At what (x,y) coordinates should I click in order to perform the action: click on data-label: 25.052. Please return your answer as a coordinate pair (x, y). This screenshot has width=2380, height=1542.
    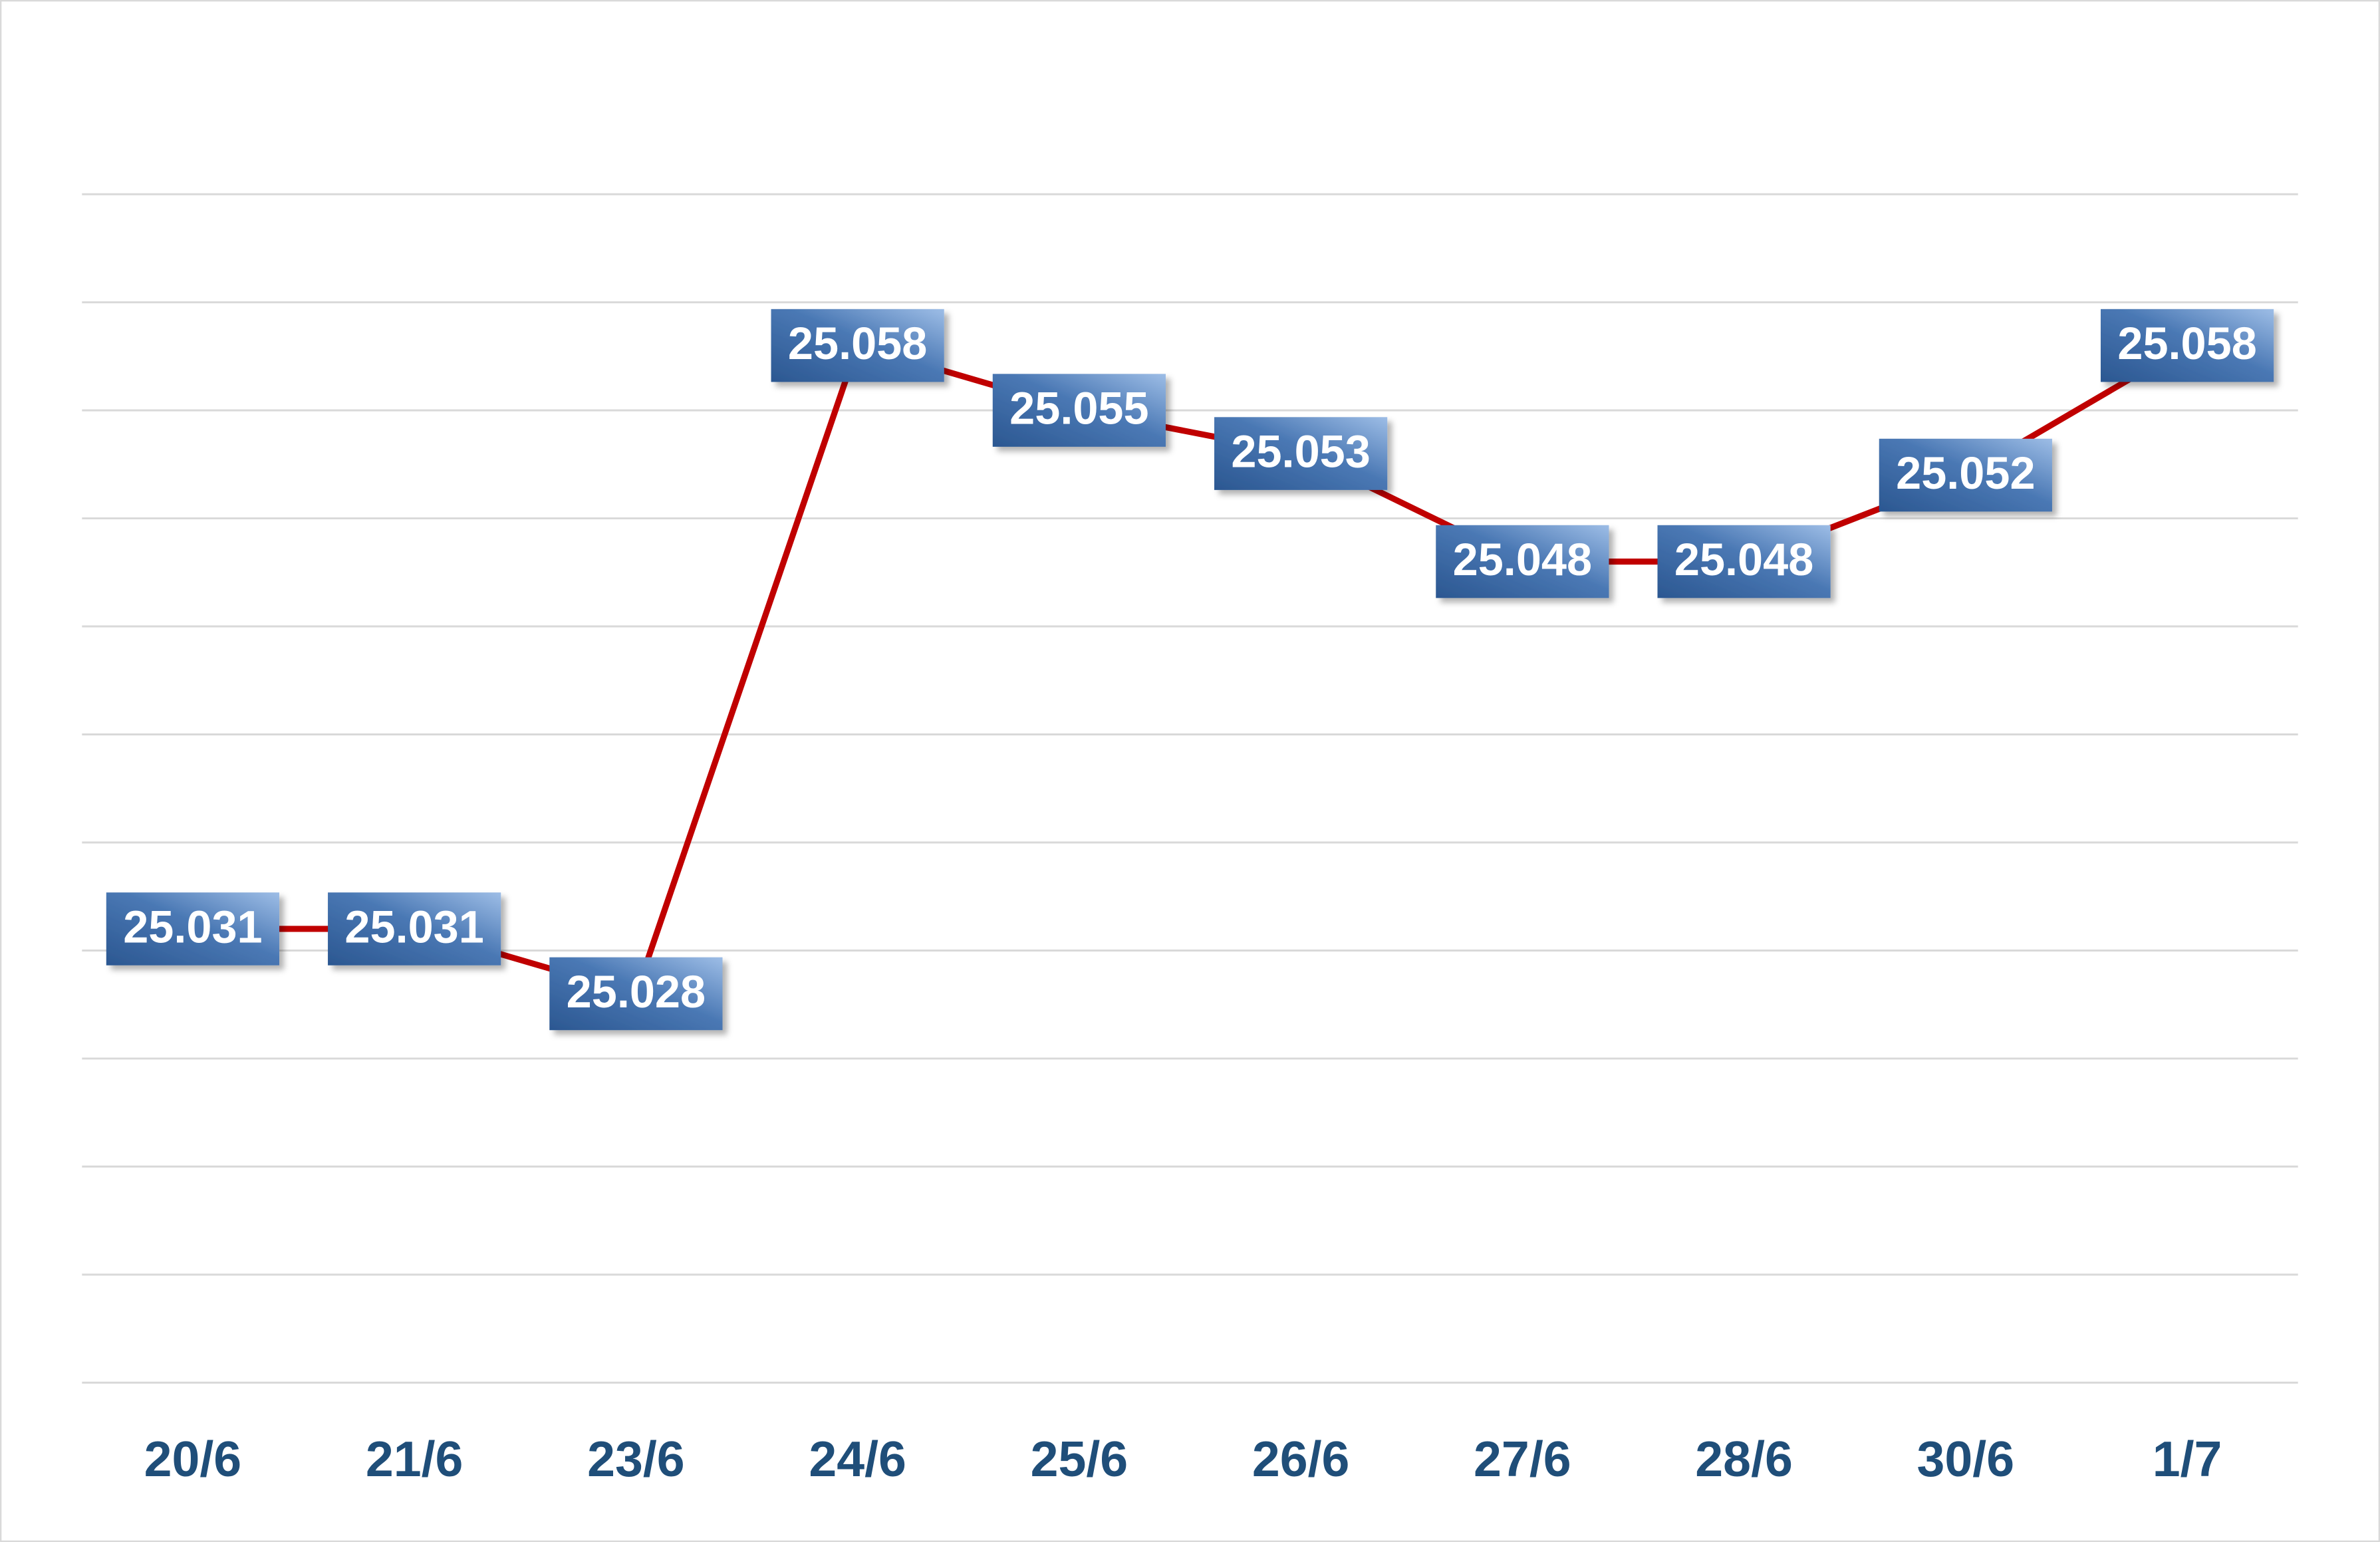
    Looking at the image, I should click on (1965, 473).